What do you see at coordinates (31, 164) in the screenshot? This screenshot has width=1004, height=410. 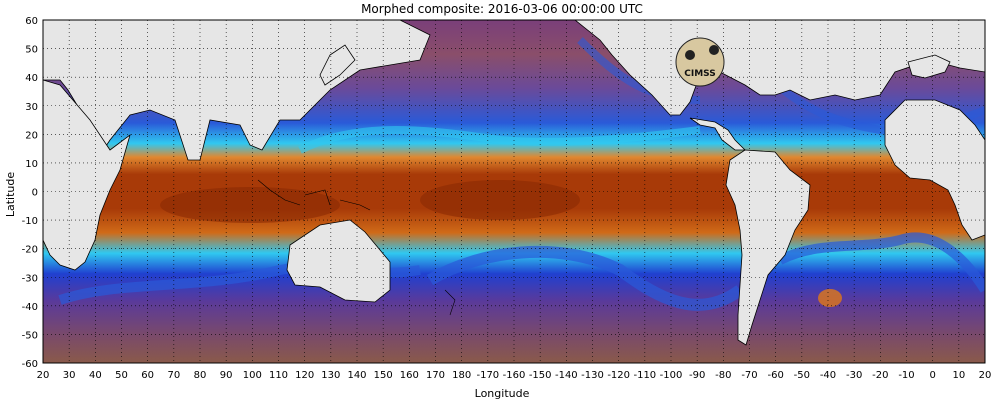 I see `y-tick-label: 10` at bounding box center [31, 164].